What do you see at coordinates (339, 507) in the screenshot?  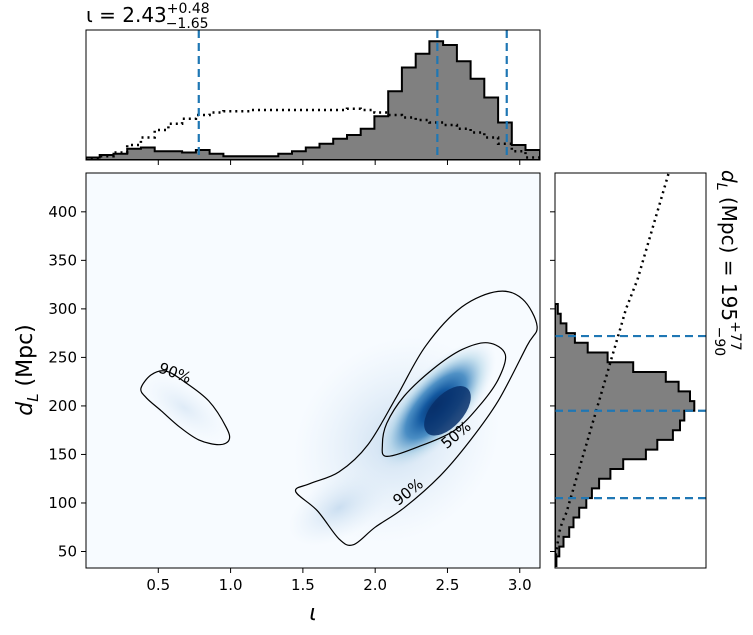 I see `density-halo-tail` at bounding box center [339, 507].